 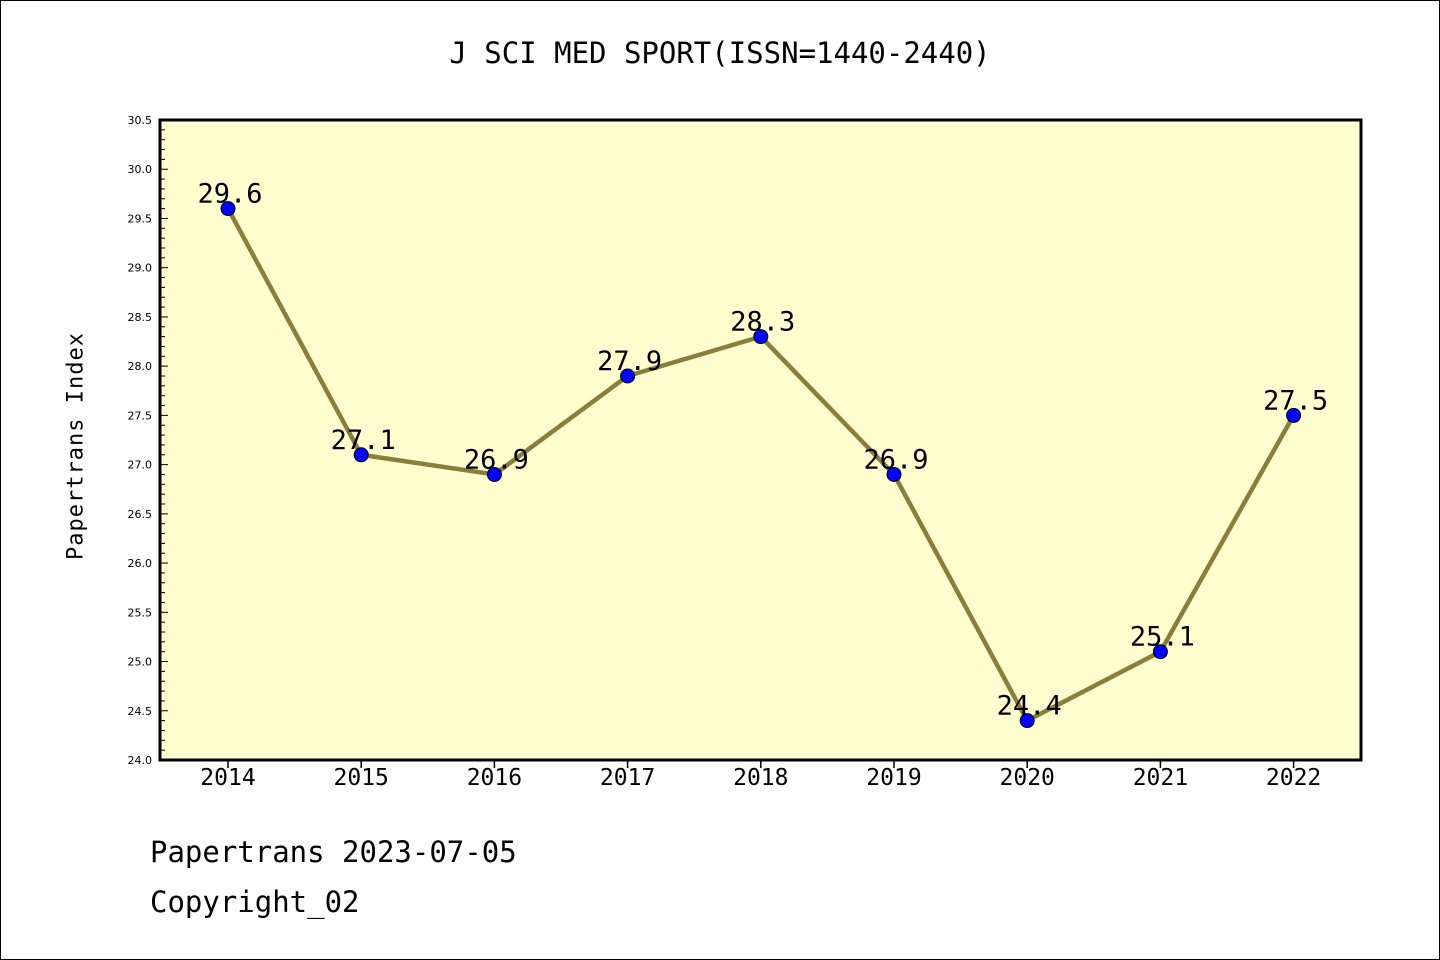 I want to click on data-label: 24.4, so click(x=1029, y=706).